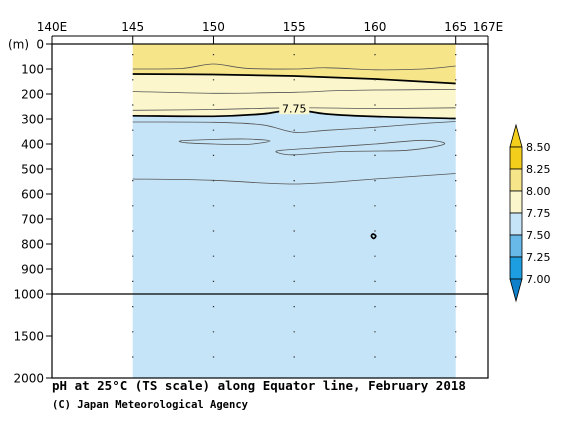 This screenshot has width=570, height=423. What do you see at coordinates (28, 379) in the screenshot?
I see `y-tick-label: 2000` at bounding box center [28, 379].